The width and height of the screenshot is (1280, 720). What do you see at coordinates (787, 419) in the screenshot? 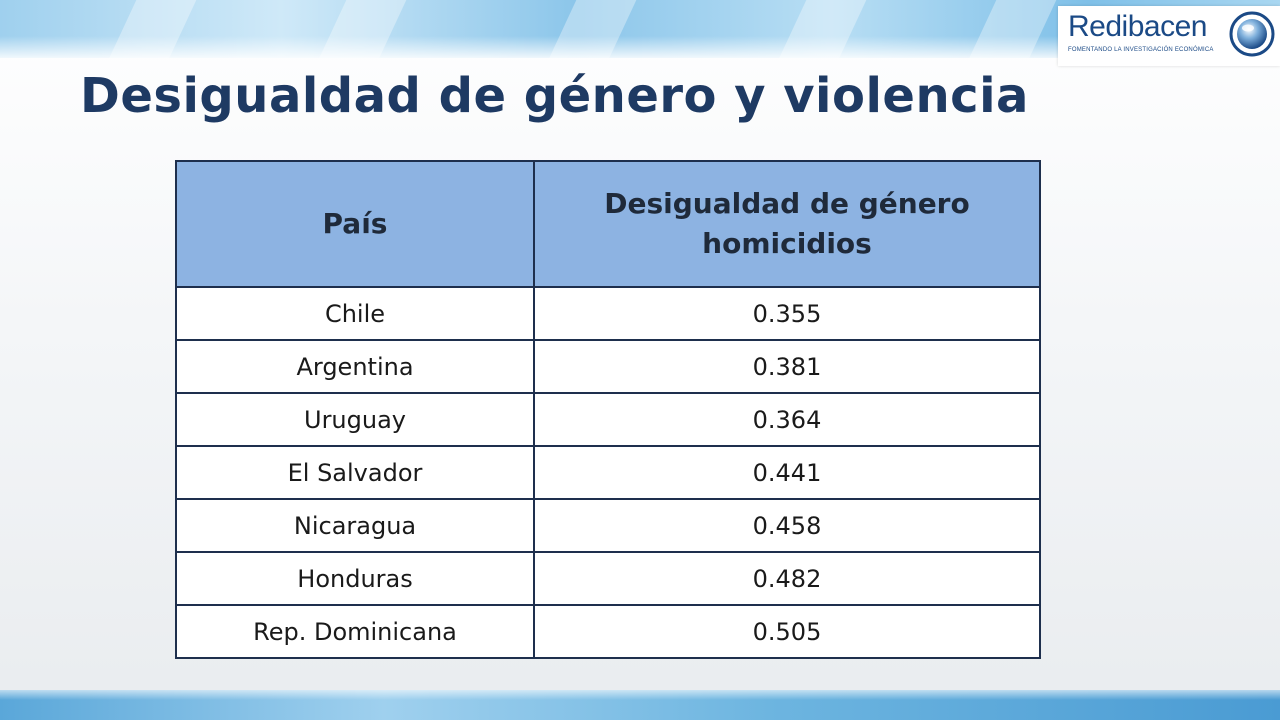
I see `value-cell: 0.364` at bounding box center [787, 419].